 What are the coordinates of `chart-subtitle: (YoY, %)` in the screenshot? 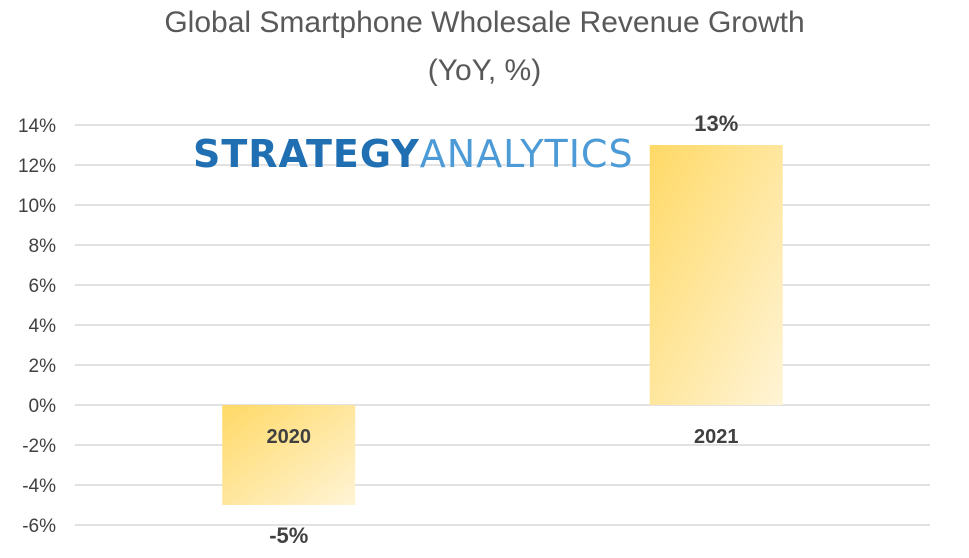 It's located at (484, 70).